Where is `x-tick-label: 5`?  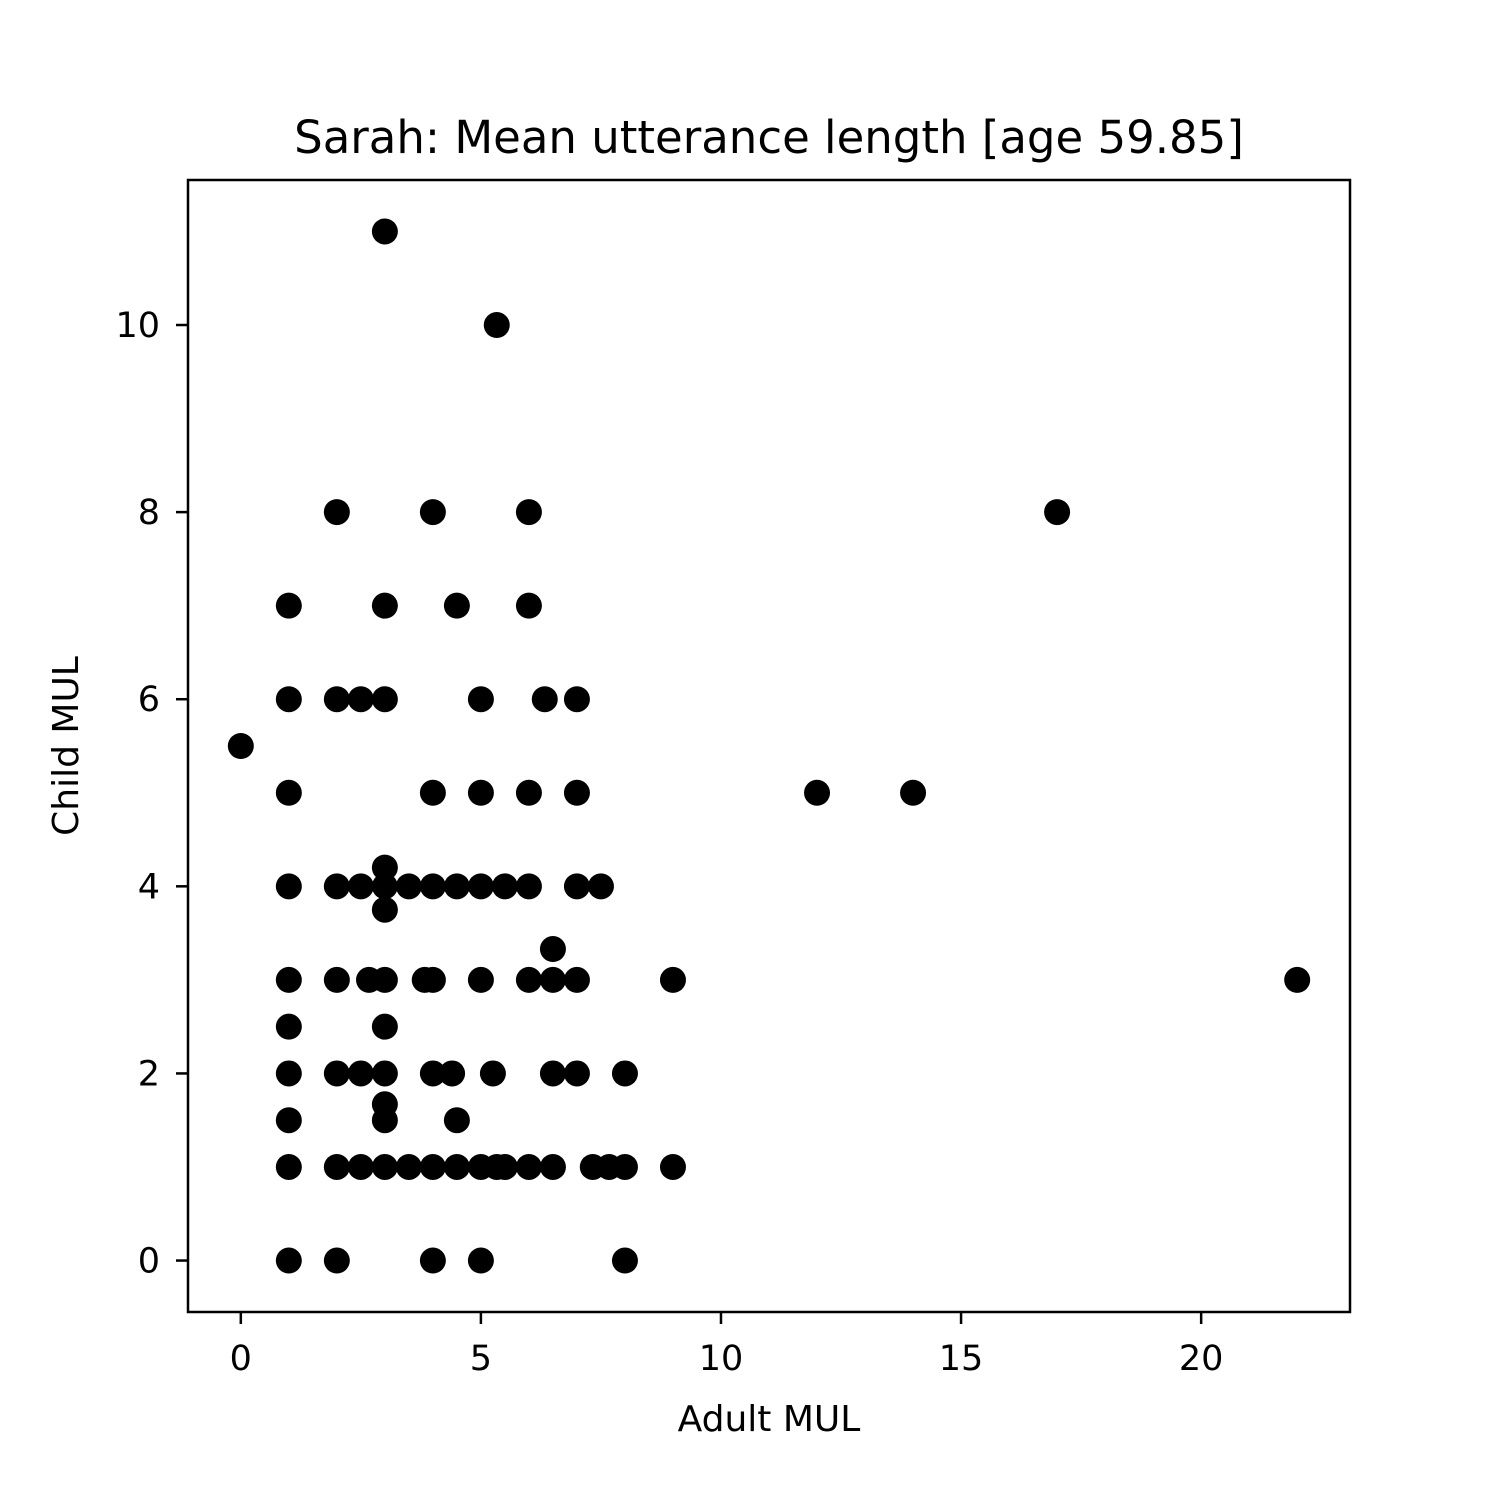 x-tick-label: 5 is located at coordinates (481, 1359).